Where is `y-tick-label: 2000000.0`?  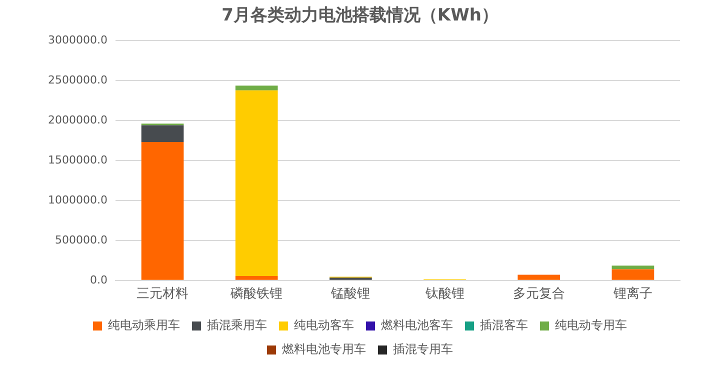
y-tick-label: 2000000.0 is located at coordinates (78, 119).